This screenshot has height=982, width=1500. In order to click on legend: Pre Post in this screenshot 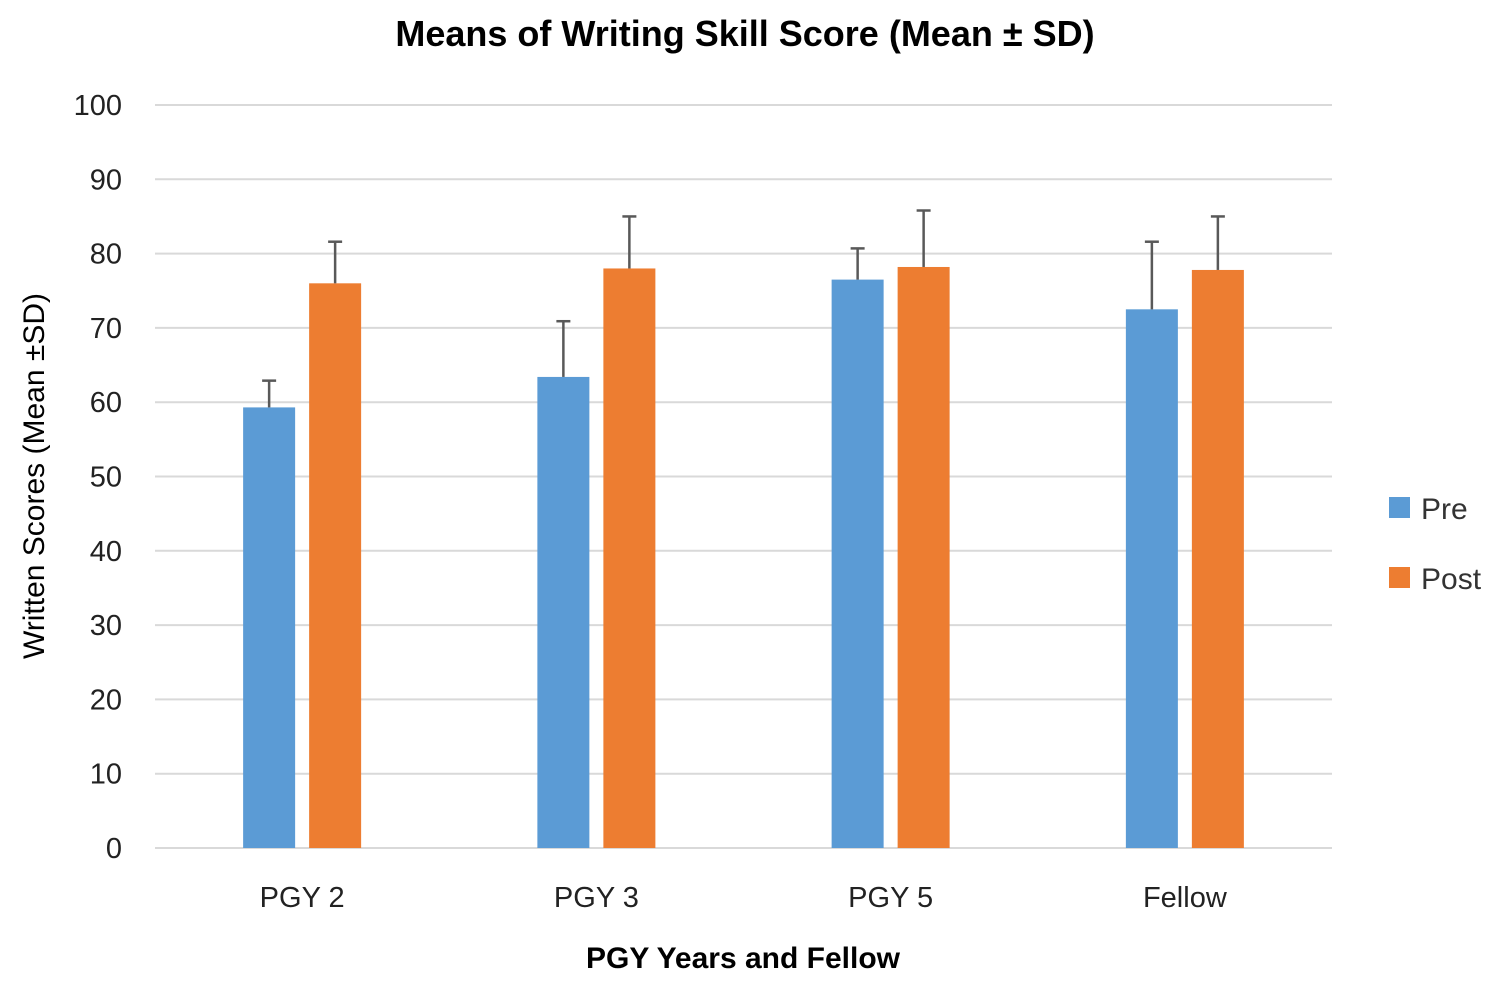, I will do `click(1435, 544)`.